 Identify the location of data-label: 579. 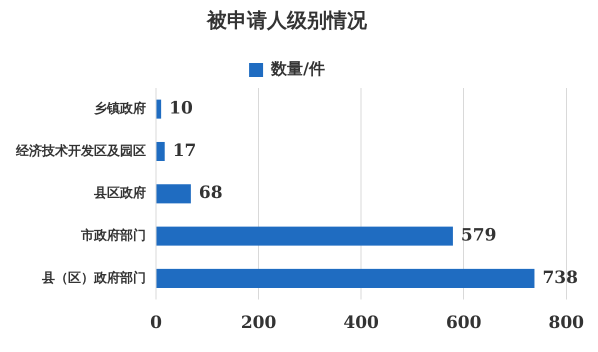
(478, 236).